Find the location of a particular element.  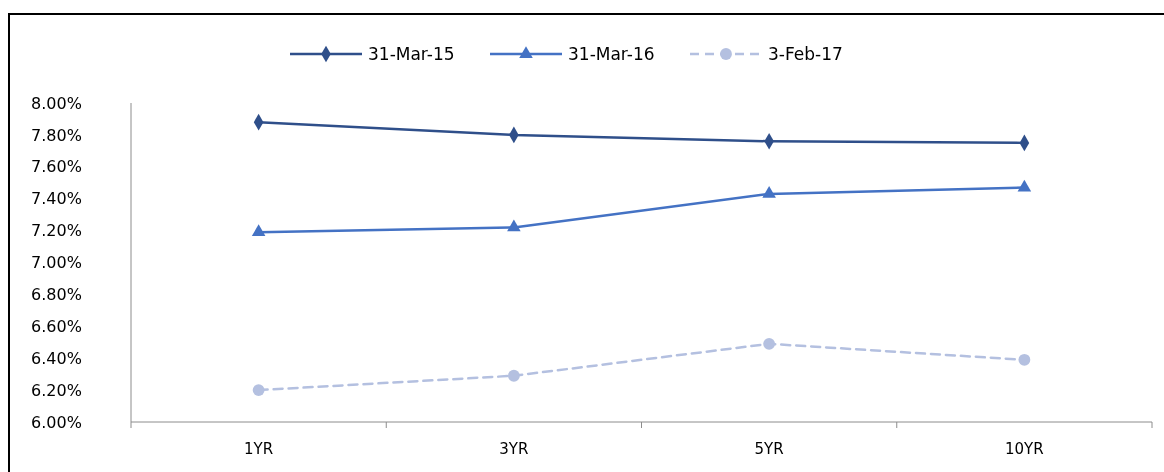

x-tick-label: 10YR is located at coordinates (1024, 449).